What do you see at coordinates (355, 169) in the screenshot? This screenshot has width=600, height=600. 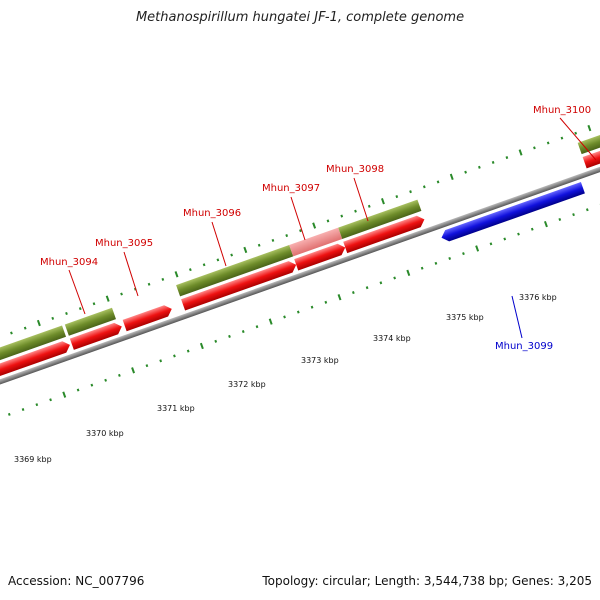 I see `gene-label-mhun-3098: Mhun_3098` at bounding box center [355, 169].